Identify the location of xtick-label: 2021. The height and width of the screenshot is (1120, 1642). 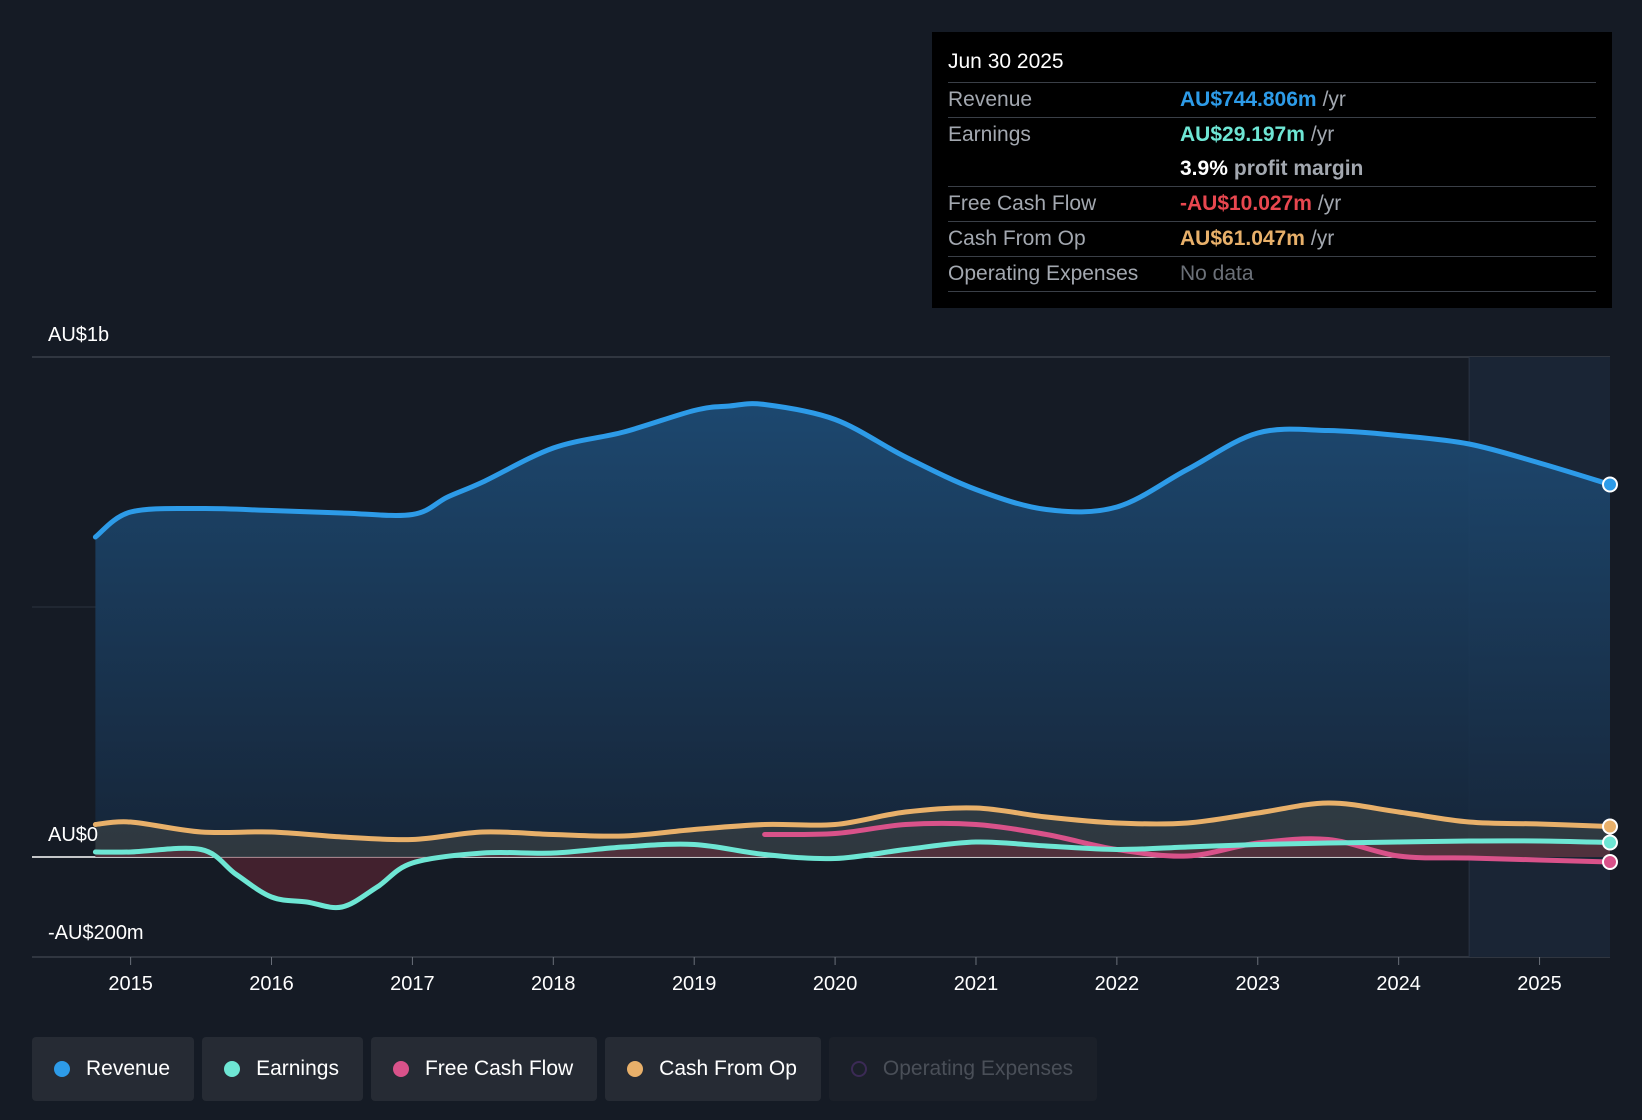
(976, 984).